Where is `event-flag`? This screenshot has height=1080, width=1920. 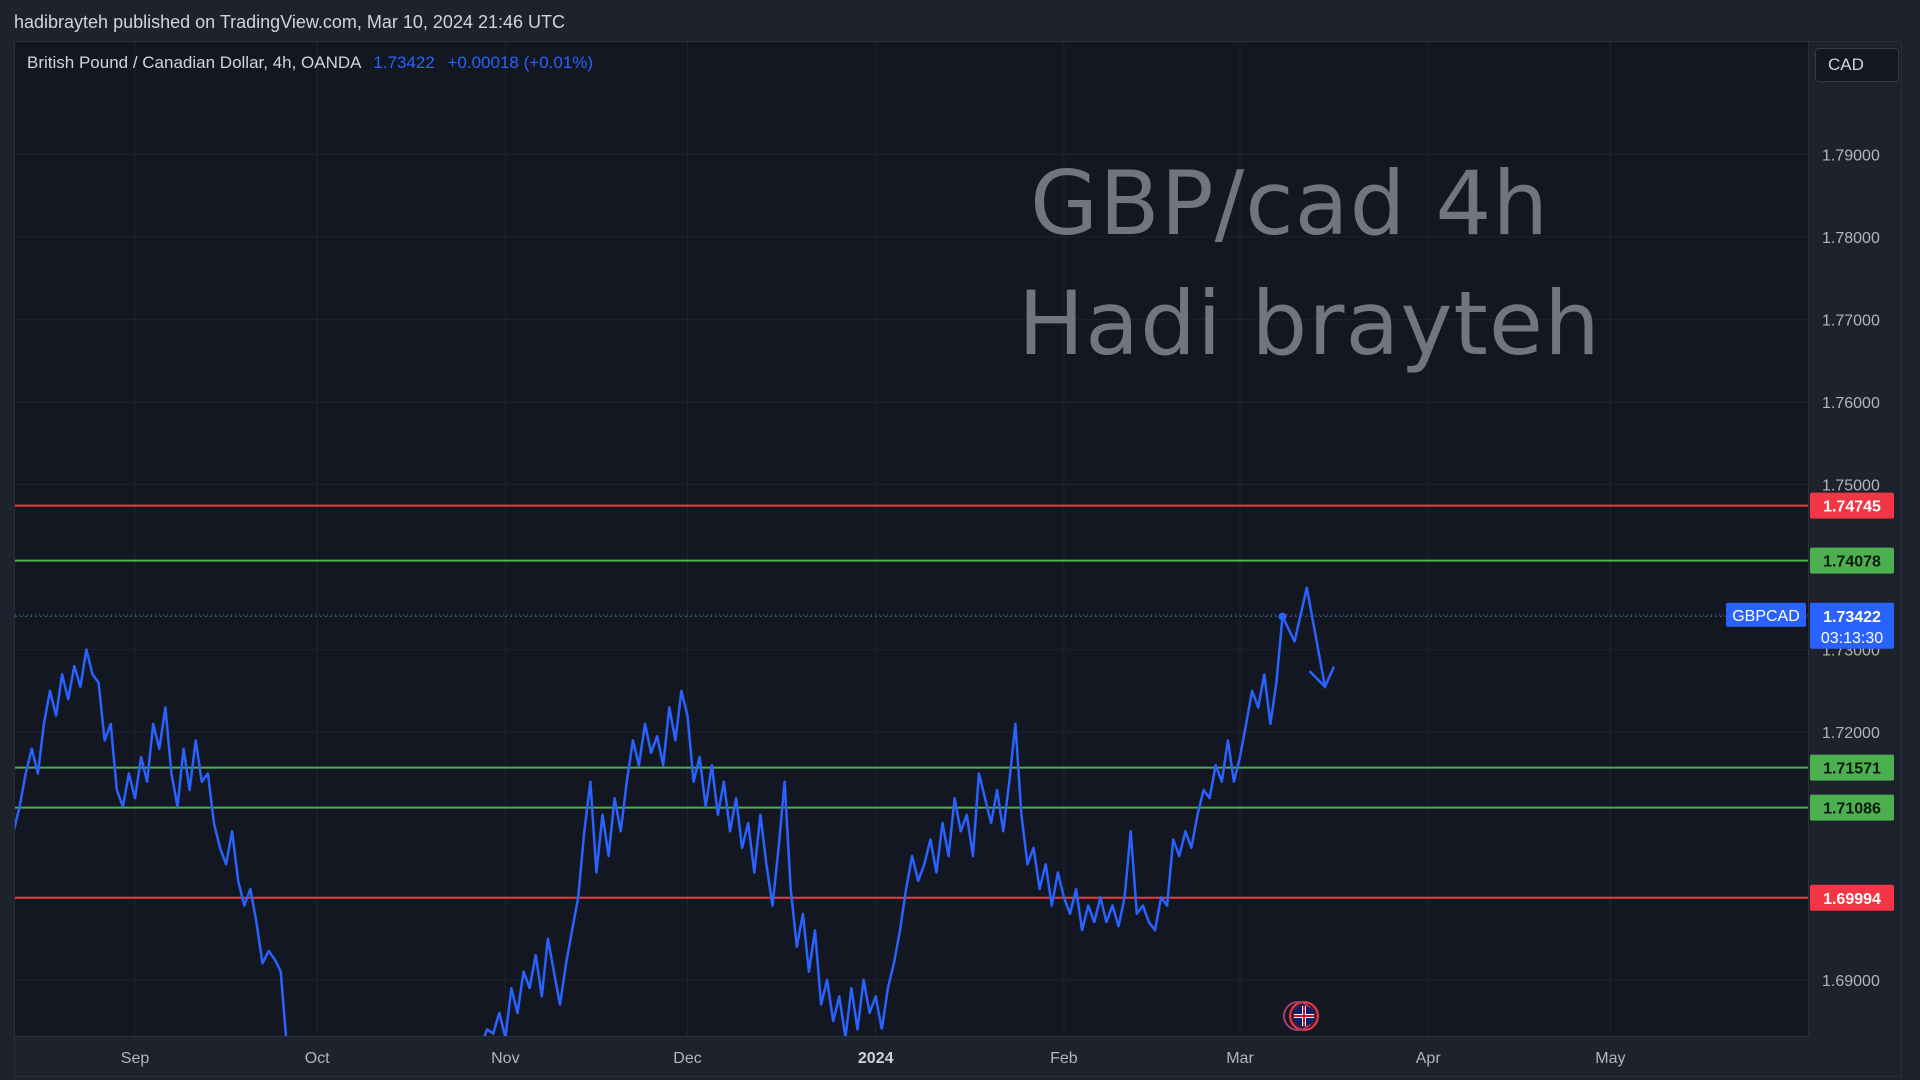 event-flag is located at coordinates (1301, 1016).